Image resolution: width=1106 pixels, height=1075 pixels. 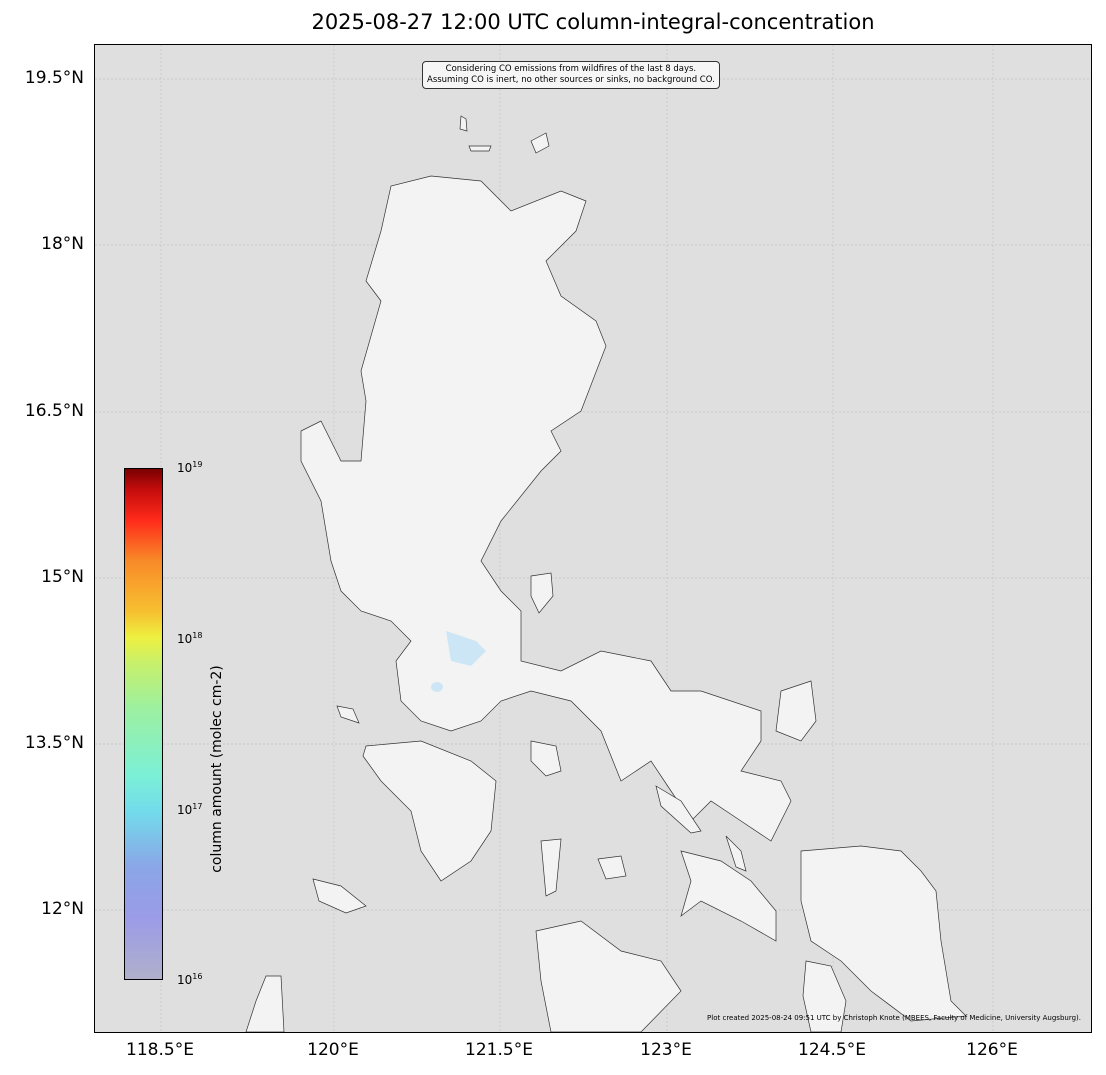 I want to click on babuyan, so click(x=540, y=143).